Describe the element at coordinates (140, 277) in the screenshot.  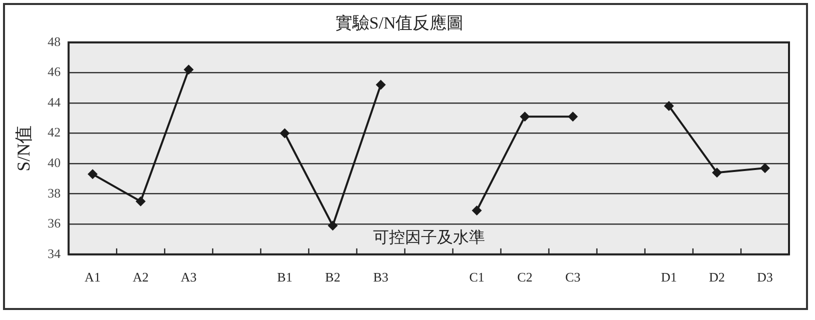
I see `x-tick-label: A2` at that location.